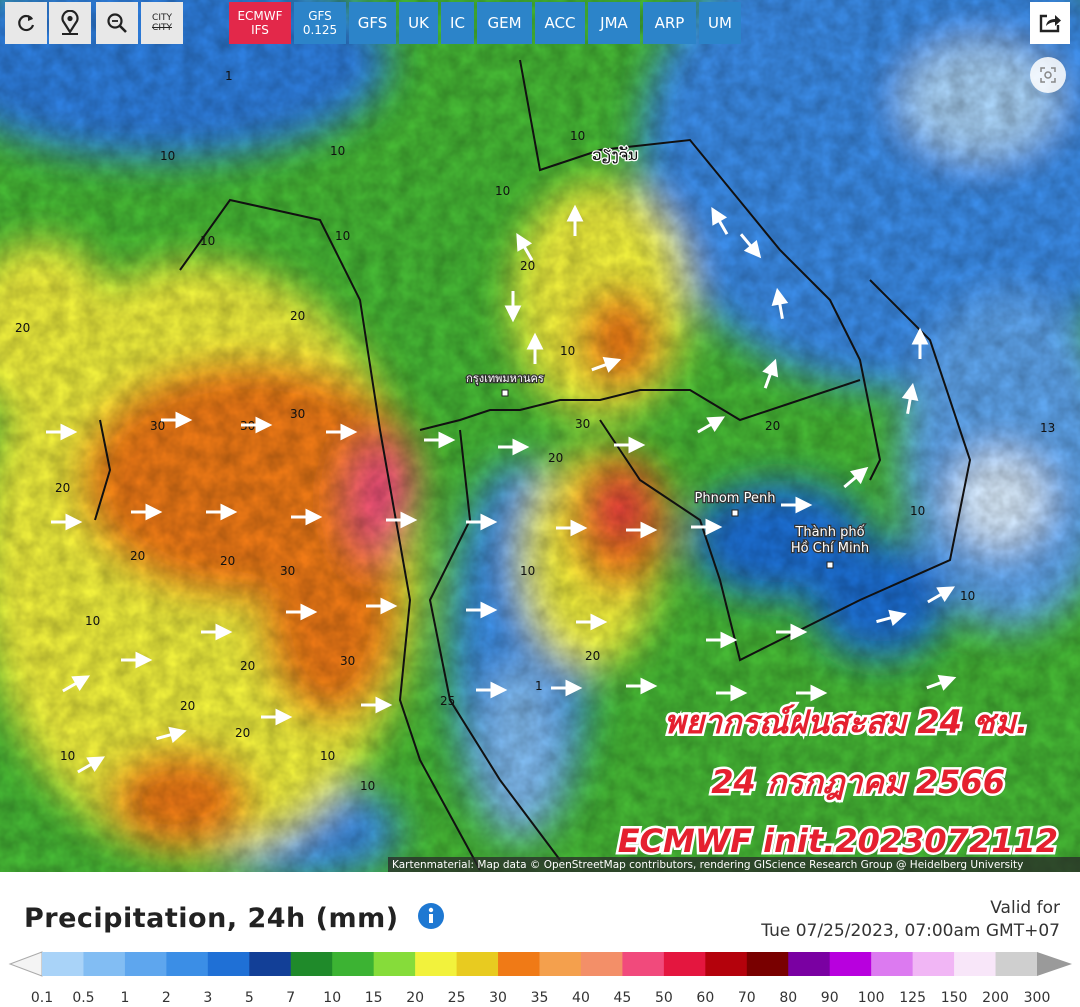  Describe the element at coordinates (1050, 23) in the screenshot. I see `share-button` at that location.